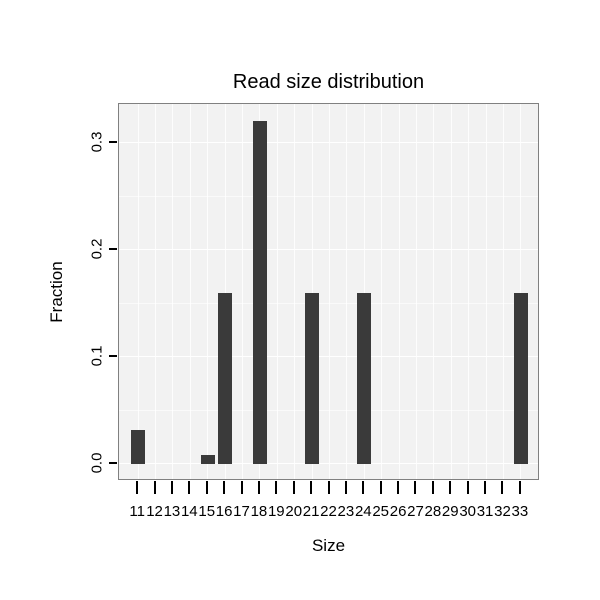  Describe the element at coordinates (172, 511) in the screenshot. I see `x-tick-label-13: 13` at that location.